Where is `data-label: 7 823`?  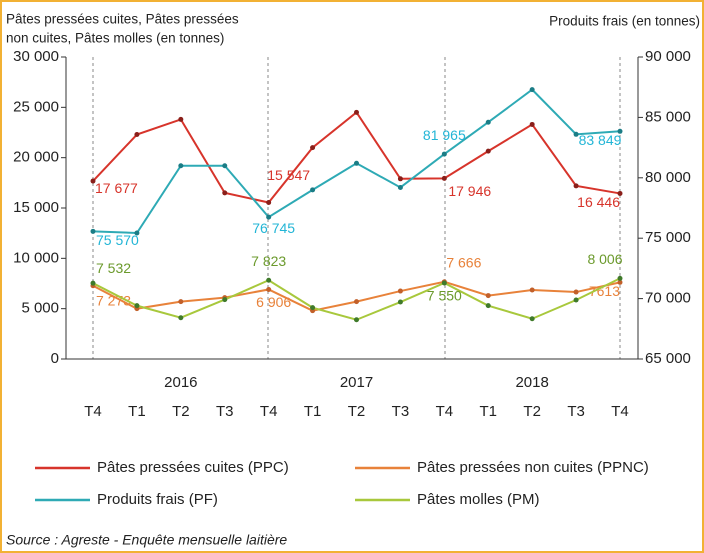
data-label: 7 823 is located at coordinates (268, 261).